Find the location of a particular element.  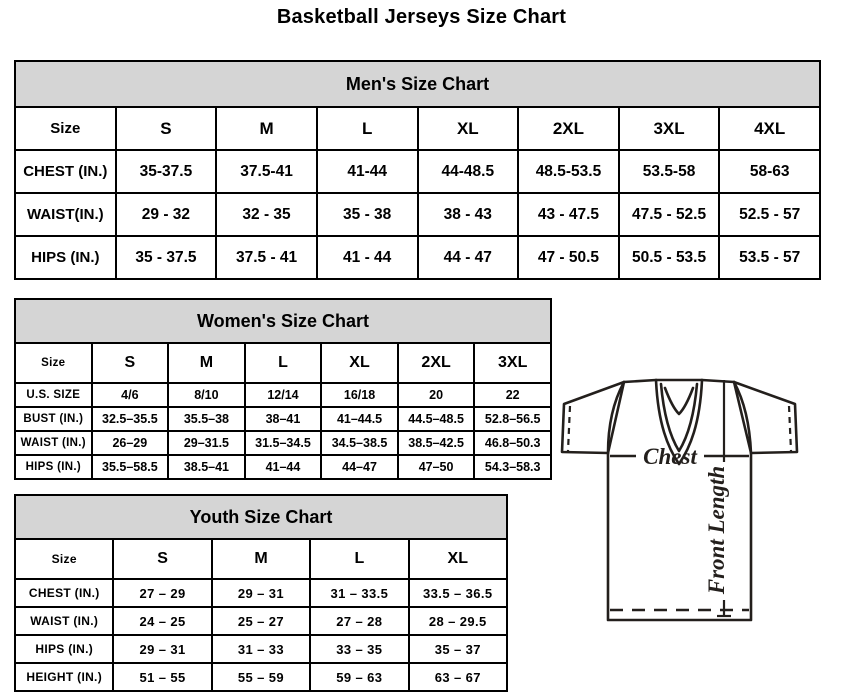

mens-caption-row: Men's Size Chart is located at coordinates (417, 84).